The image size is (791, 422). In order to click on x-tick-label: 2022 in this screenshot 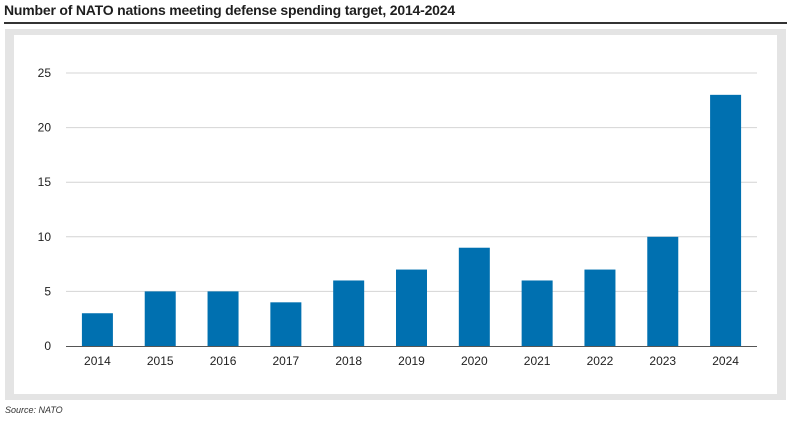, I will do `click(600, 361)`.